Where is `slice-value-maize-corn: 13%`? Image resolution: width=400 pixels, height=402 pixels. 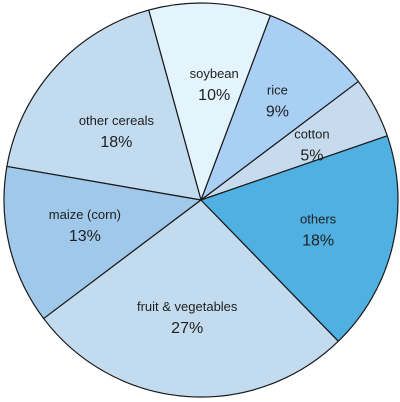 slice-value-maize-corn: 13% is located at coordinates (85, 236).